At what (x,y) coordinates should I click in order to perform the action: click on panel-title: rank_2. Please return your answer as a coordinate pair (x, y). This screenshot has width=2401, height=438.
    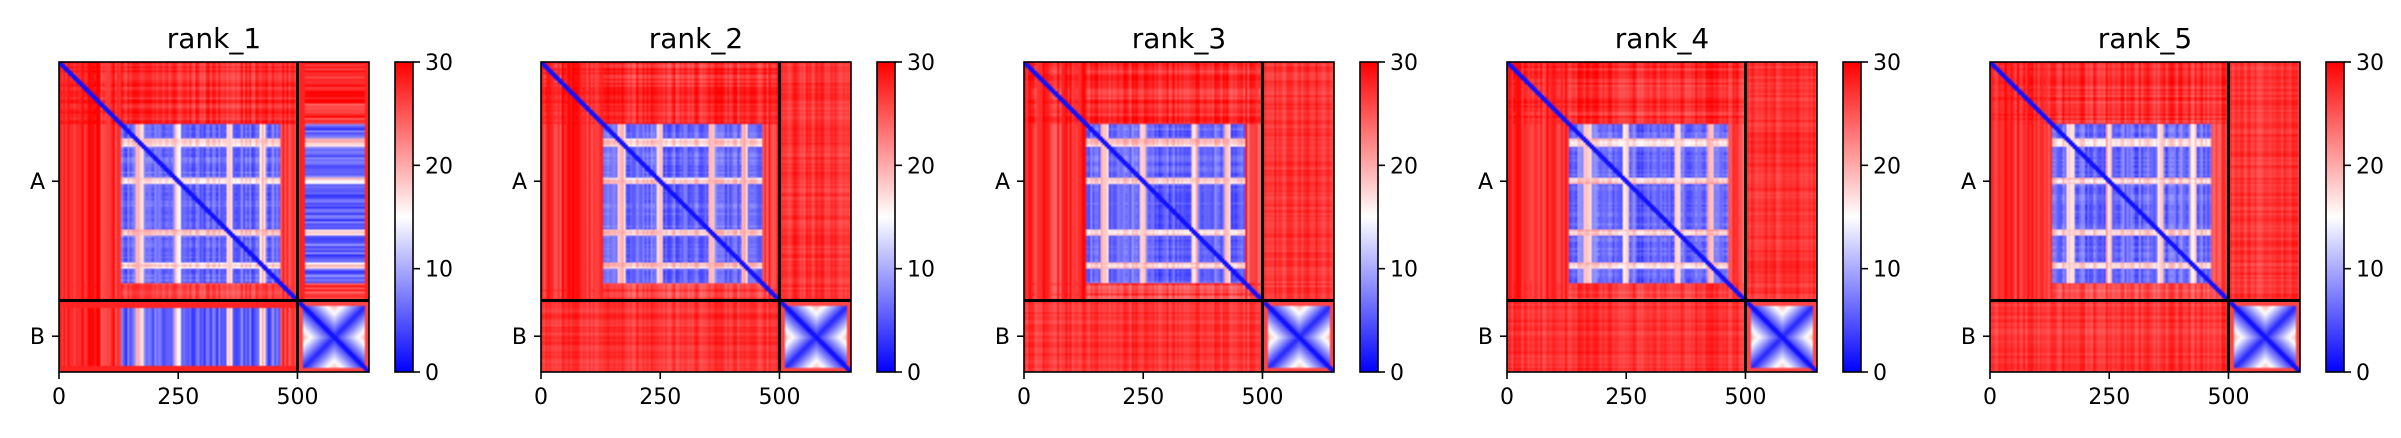
    Looking at the image, I should click on (696, 38).